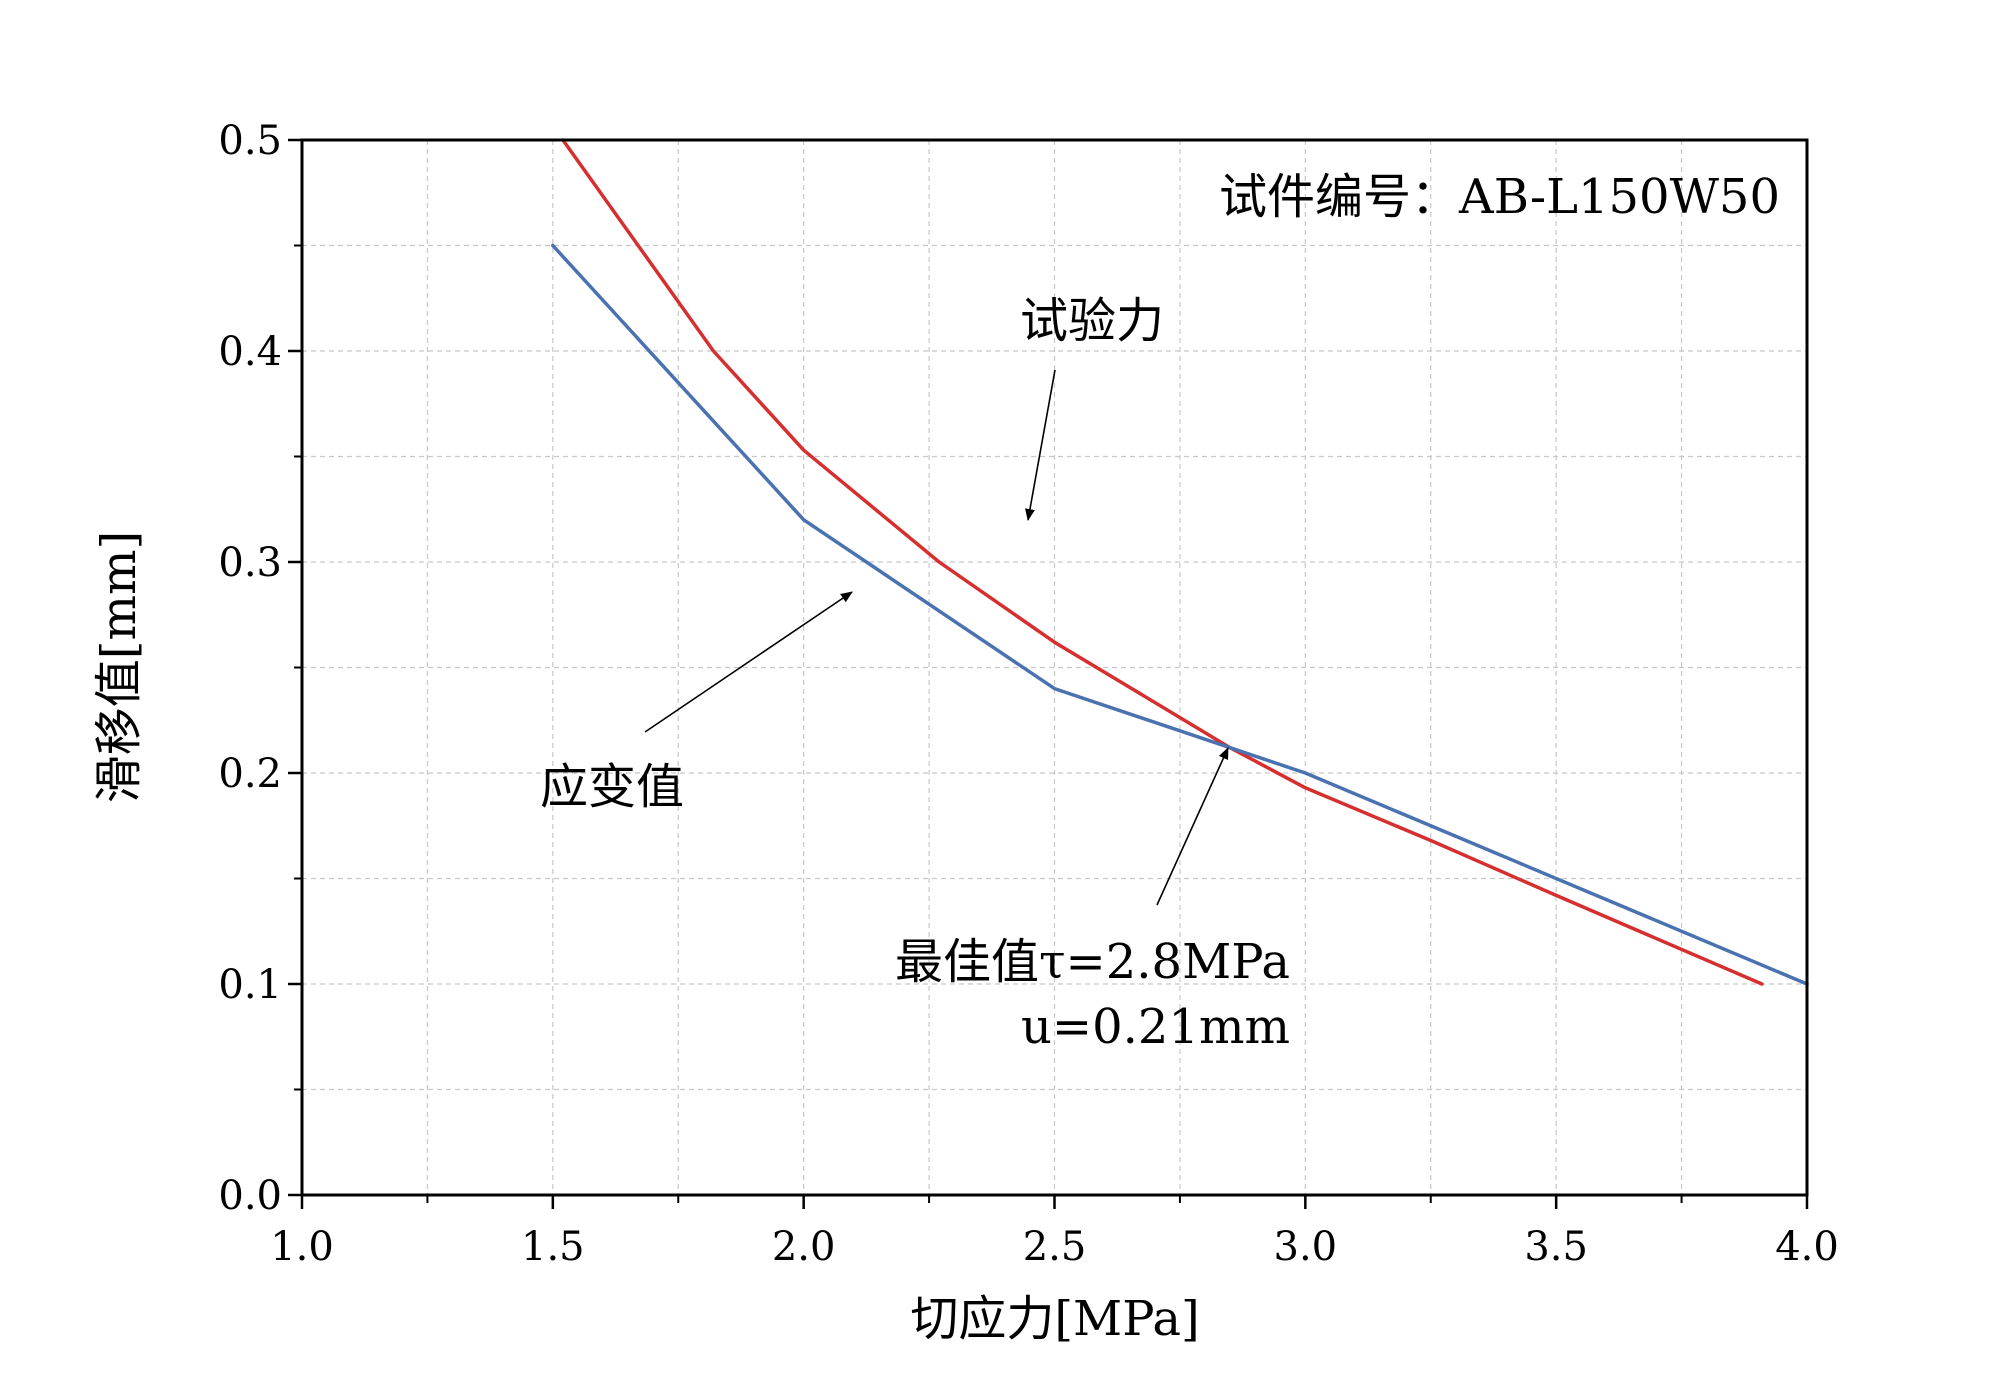  I want to click on y-tick-label: 0.3, so click(250, 563).